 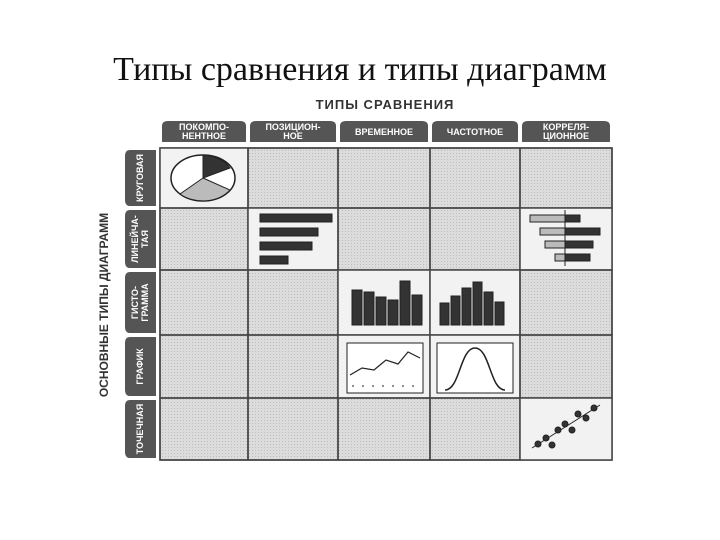 I want to click on line-icon, so click(x=385, y=368).